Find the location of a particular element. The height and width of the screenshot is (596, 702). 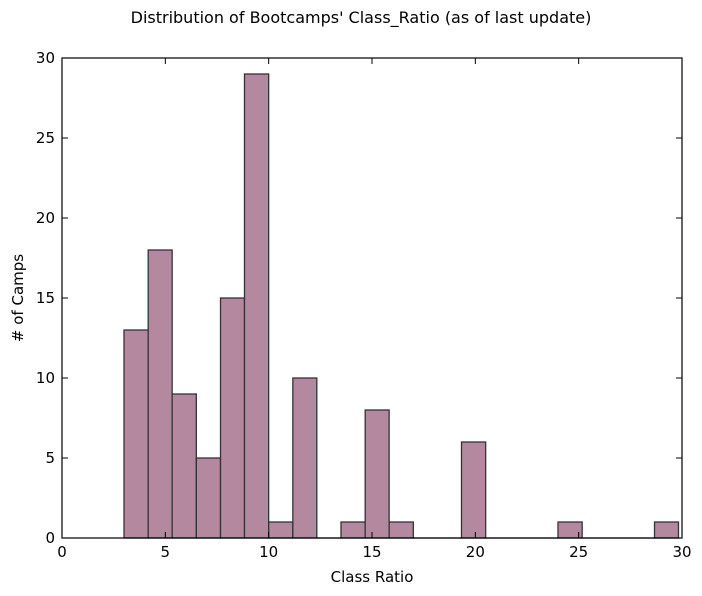

x-tick-label: 10 is located at coordinates (268, 552).